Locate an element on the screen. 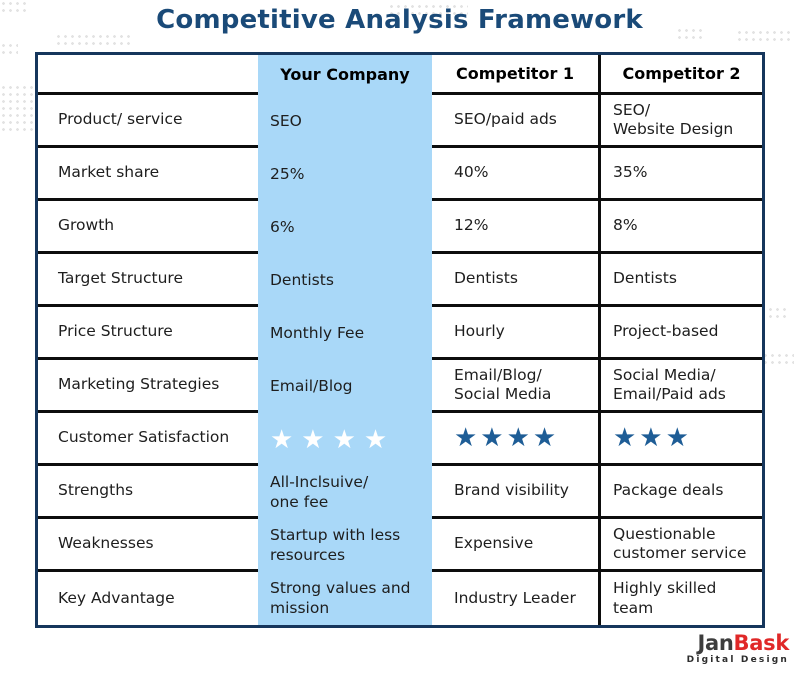  header-competitor-1: Competitor 1 is located at coordinates (515, 75).